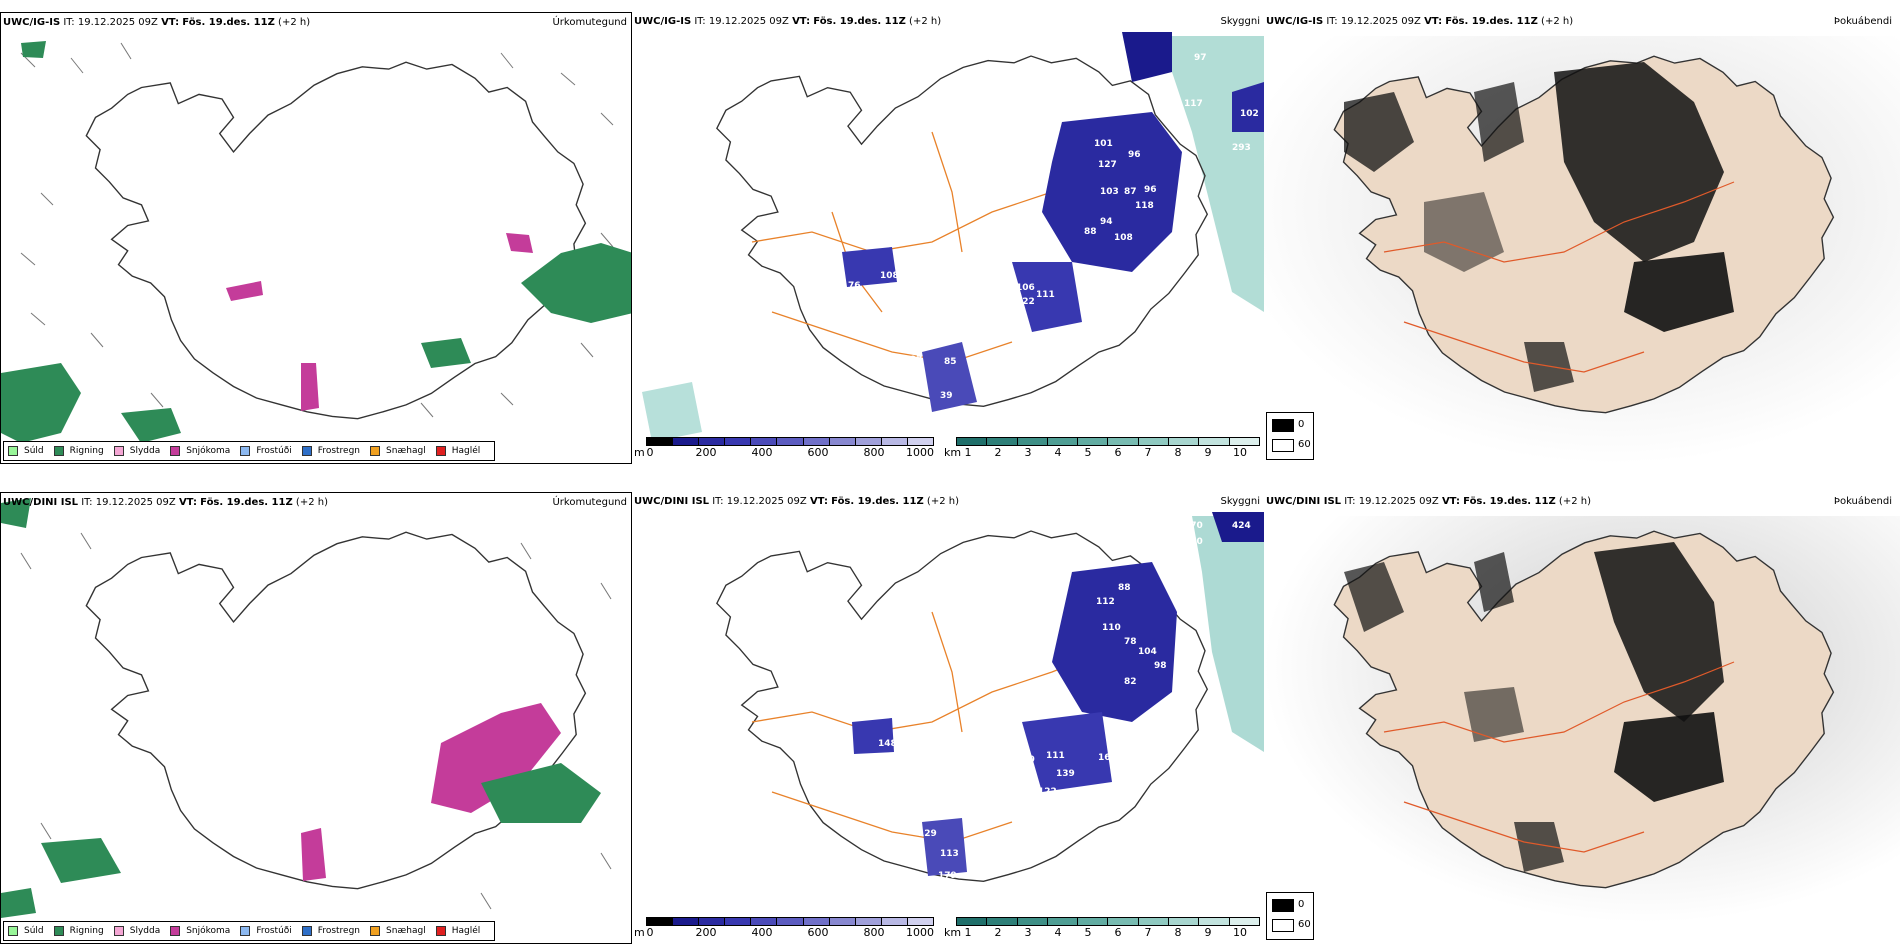  Describe the element at coordinates (639, 452) in the screenshot. I see `colorbar-unit: m` at that location.